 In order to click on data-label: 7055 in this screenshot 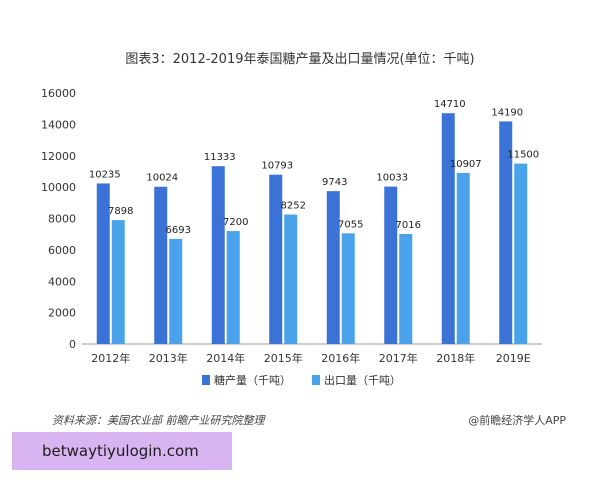, I will do `click(350, 224)`.